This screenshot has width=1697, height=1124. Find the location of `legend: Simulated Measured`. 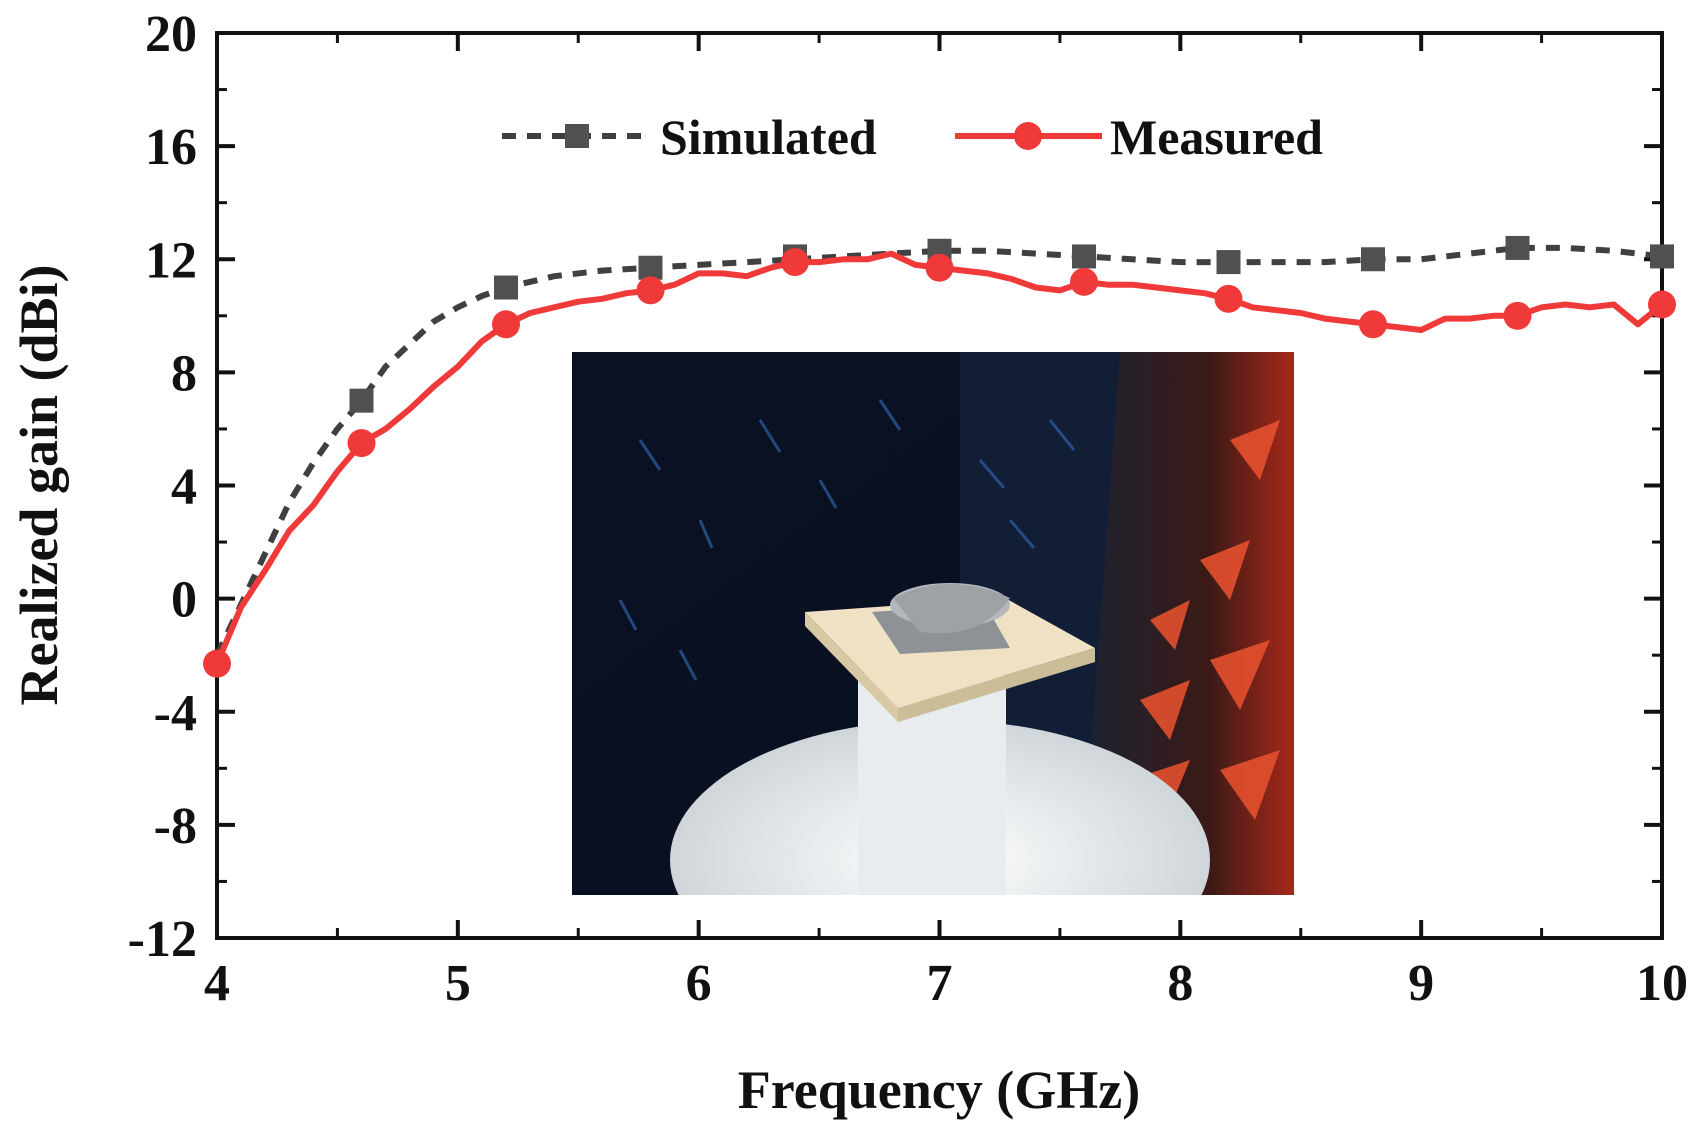

legend: Simulated Measured is located at coordinates (912, 137).